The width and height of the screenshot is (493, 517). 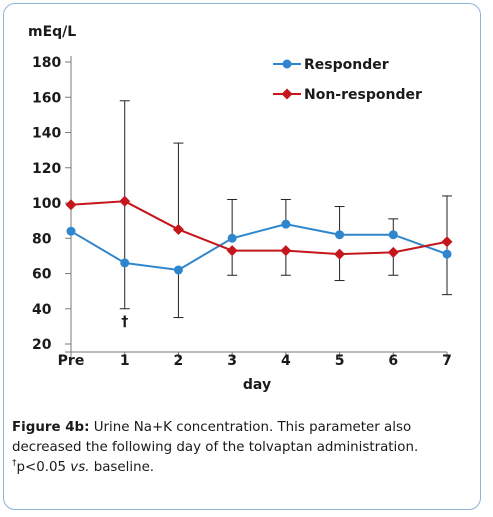 I want to click on caption-footnote-post: baseline., so click(x=122, y=467).